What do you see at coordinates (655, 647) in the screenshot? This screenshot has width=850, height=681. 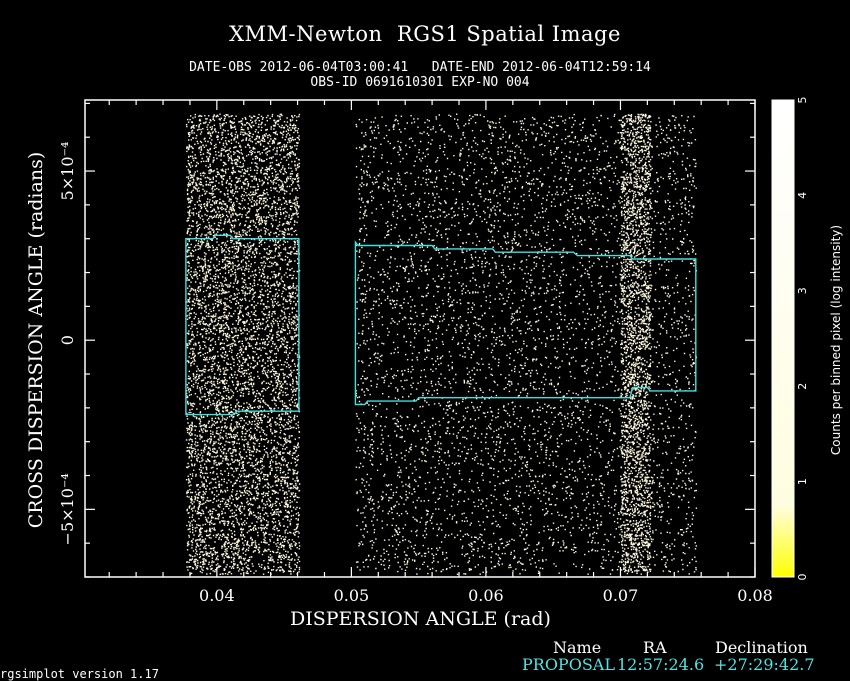 I see `source-col-ra: RA` at bounding box center [655, 647].